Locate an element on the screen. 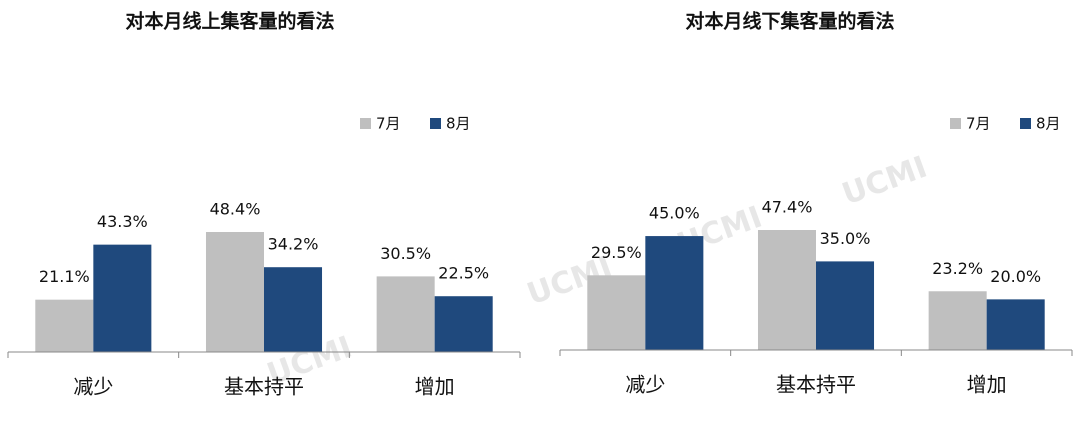 The image size is (1080, 431). value-label: 48.4% is located at coordinates (235, 209).